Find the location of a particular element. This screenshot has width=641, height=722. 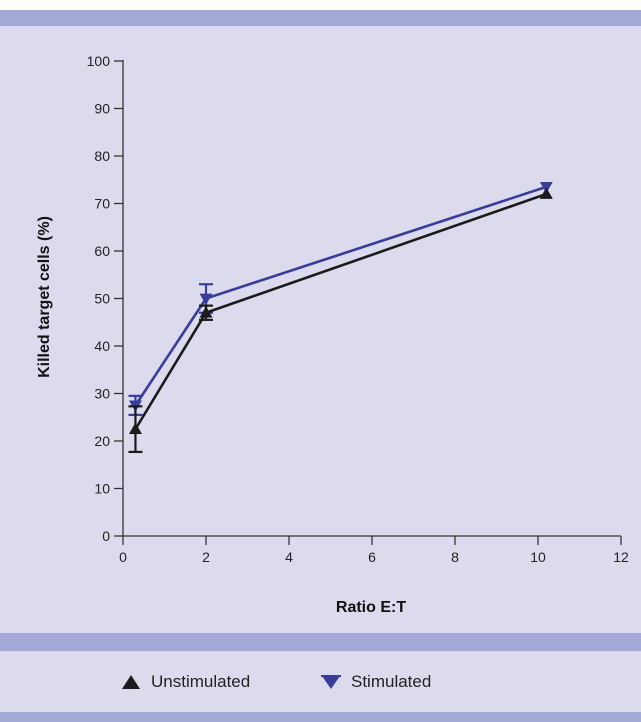

y-tick-label: 70 is located at coordinates (102, 204).